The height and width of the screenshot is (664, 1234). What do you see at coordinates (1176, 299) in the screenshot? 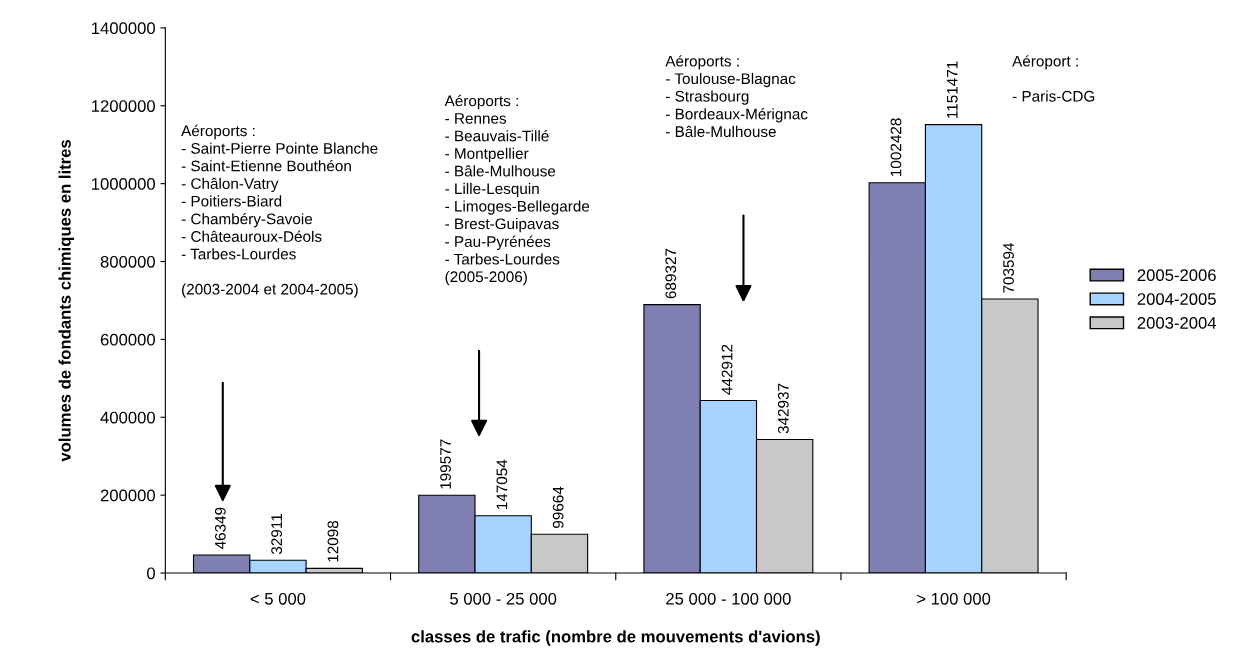
I see `legend-label: 2004-2005` at bounding box center [1176, 299].